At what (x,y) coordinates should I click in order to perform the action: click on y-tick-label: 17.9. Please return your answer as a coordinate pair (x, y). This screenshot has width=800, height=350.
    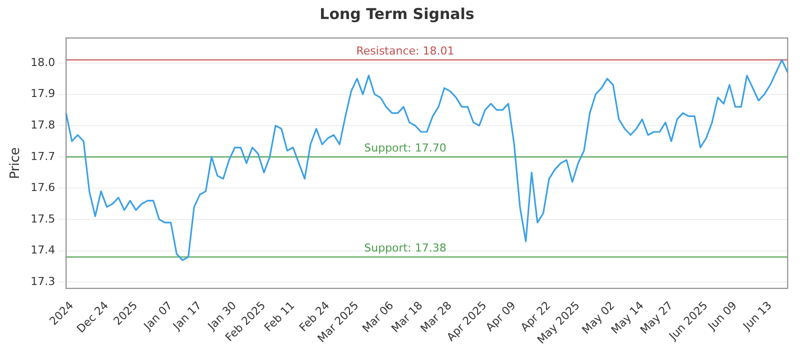
    Looking at the image, I should click on (43, 93).